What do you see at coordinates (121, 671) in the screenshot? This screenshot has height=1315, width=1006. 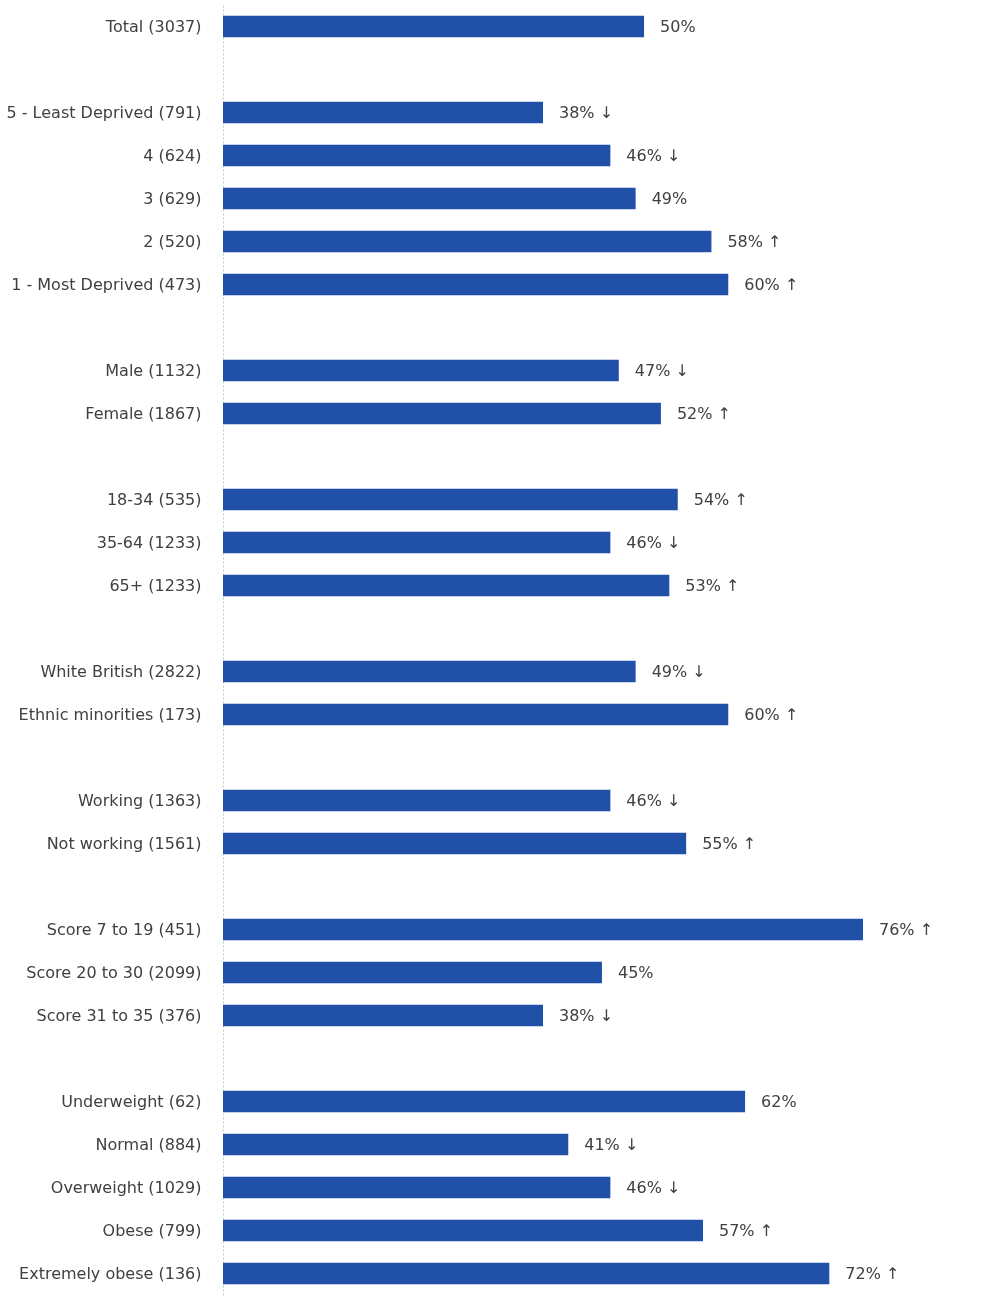 I see `y-tick-label: White British (2822)` at bounding box center [121, 671].